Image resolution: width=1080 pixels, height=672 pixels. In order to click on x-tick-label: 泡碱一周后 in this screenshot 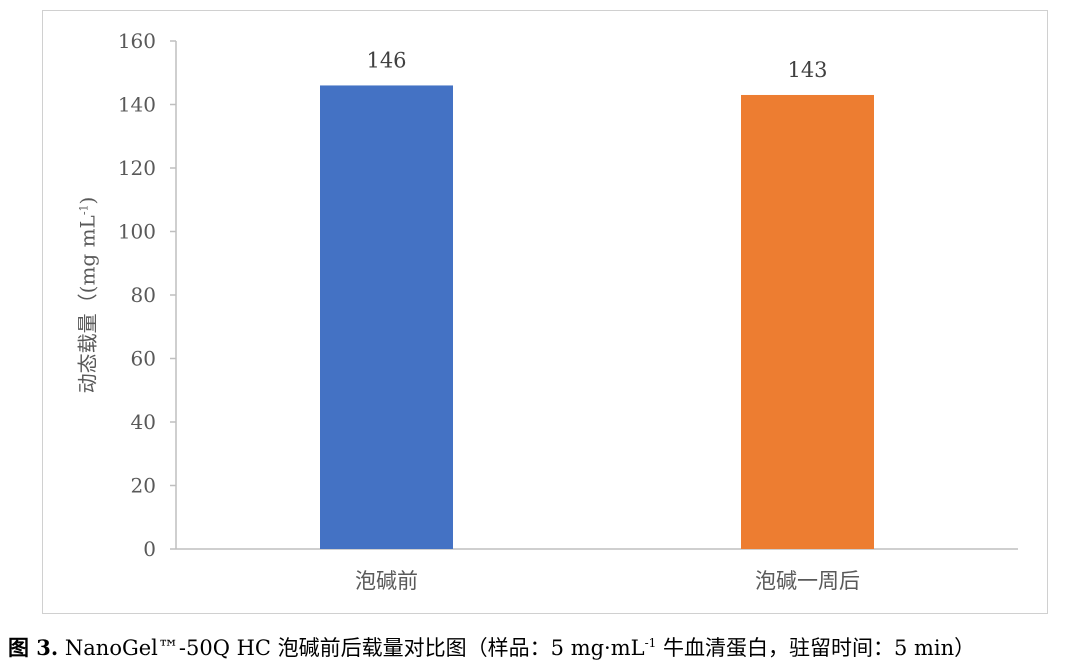, I will do `click(807, 581)`.